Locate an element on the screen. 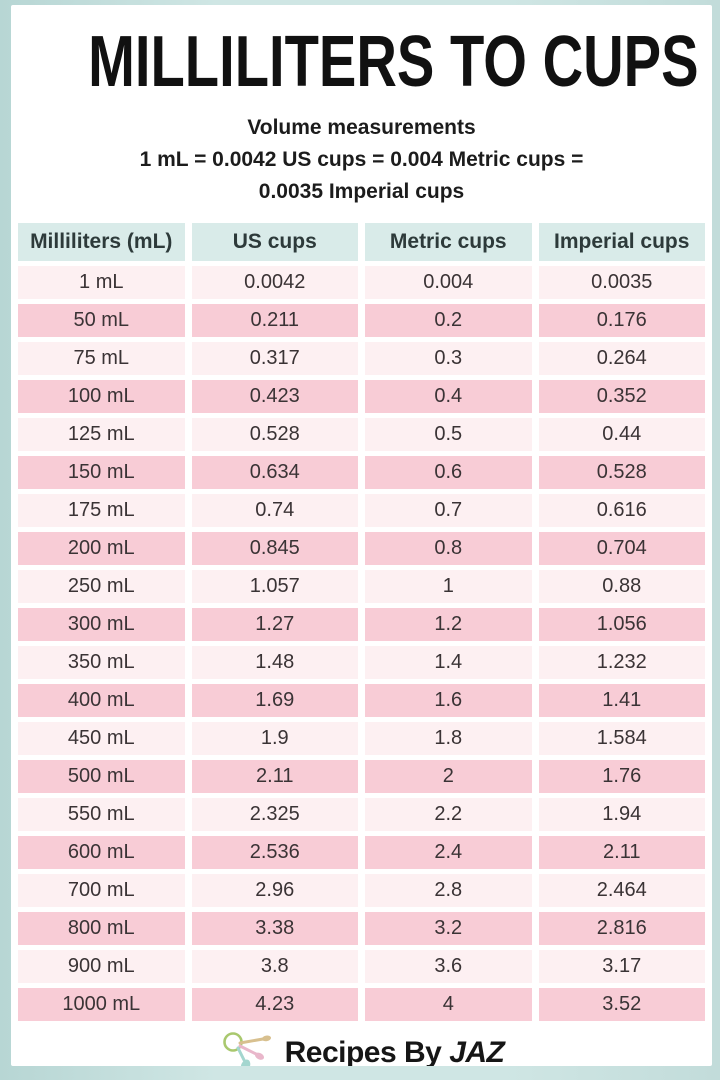 This screenshot has width=720, height=1080. table-row: 1000 mL 4.23 4 3.52 is located at coordinates (361, 1004).